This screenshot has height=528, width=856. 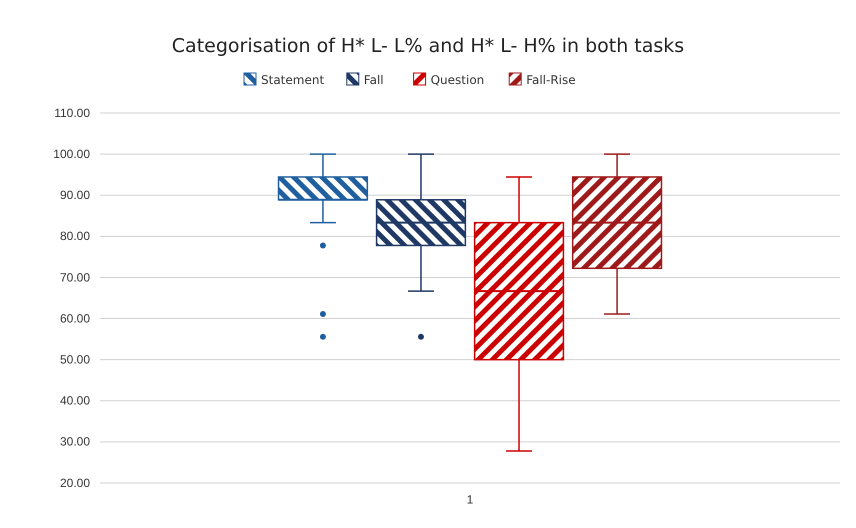 What do you see at coordinates (428, 46) in the screenshot?
I see `chart-title: Categorisation of H* L- L% and H* L- H% in both tasks` at bounding box center [428, 46].